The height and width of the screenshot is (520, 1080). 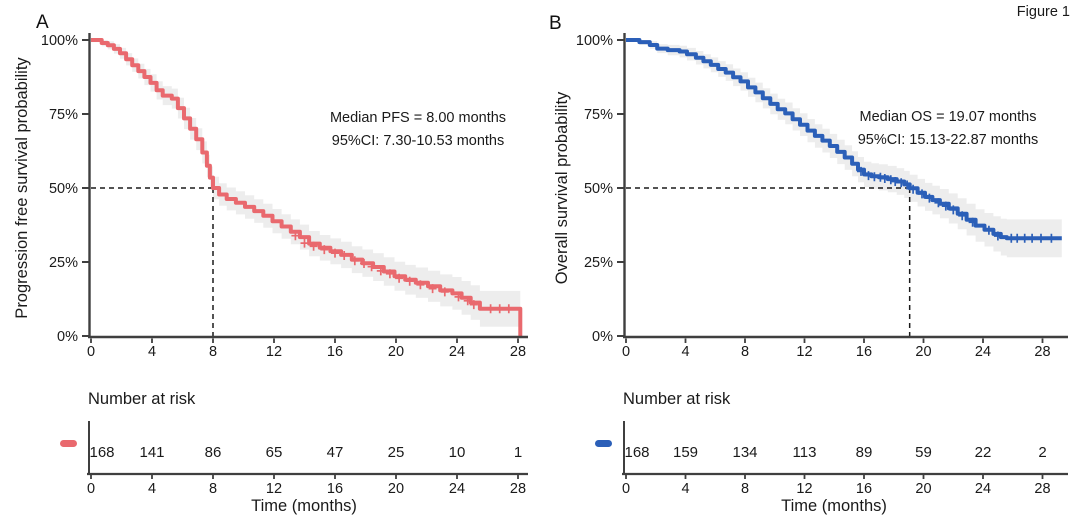 I want to click on number-at-risk-value: 2, so click(x=1042, y=452).